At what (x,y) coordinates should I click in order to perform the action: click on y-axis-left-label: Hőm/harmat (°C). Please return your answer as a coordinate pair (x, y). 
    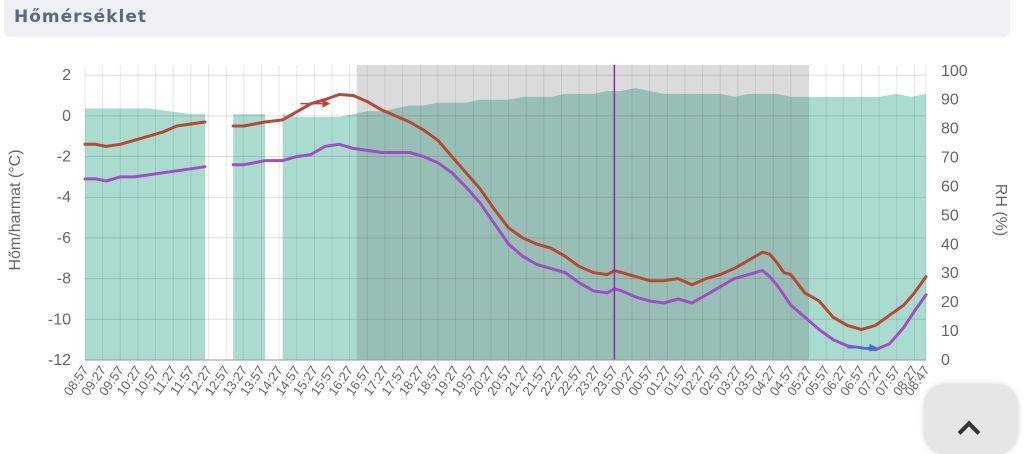
    Looking at the image, I should click on (15, 209).